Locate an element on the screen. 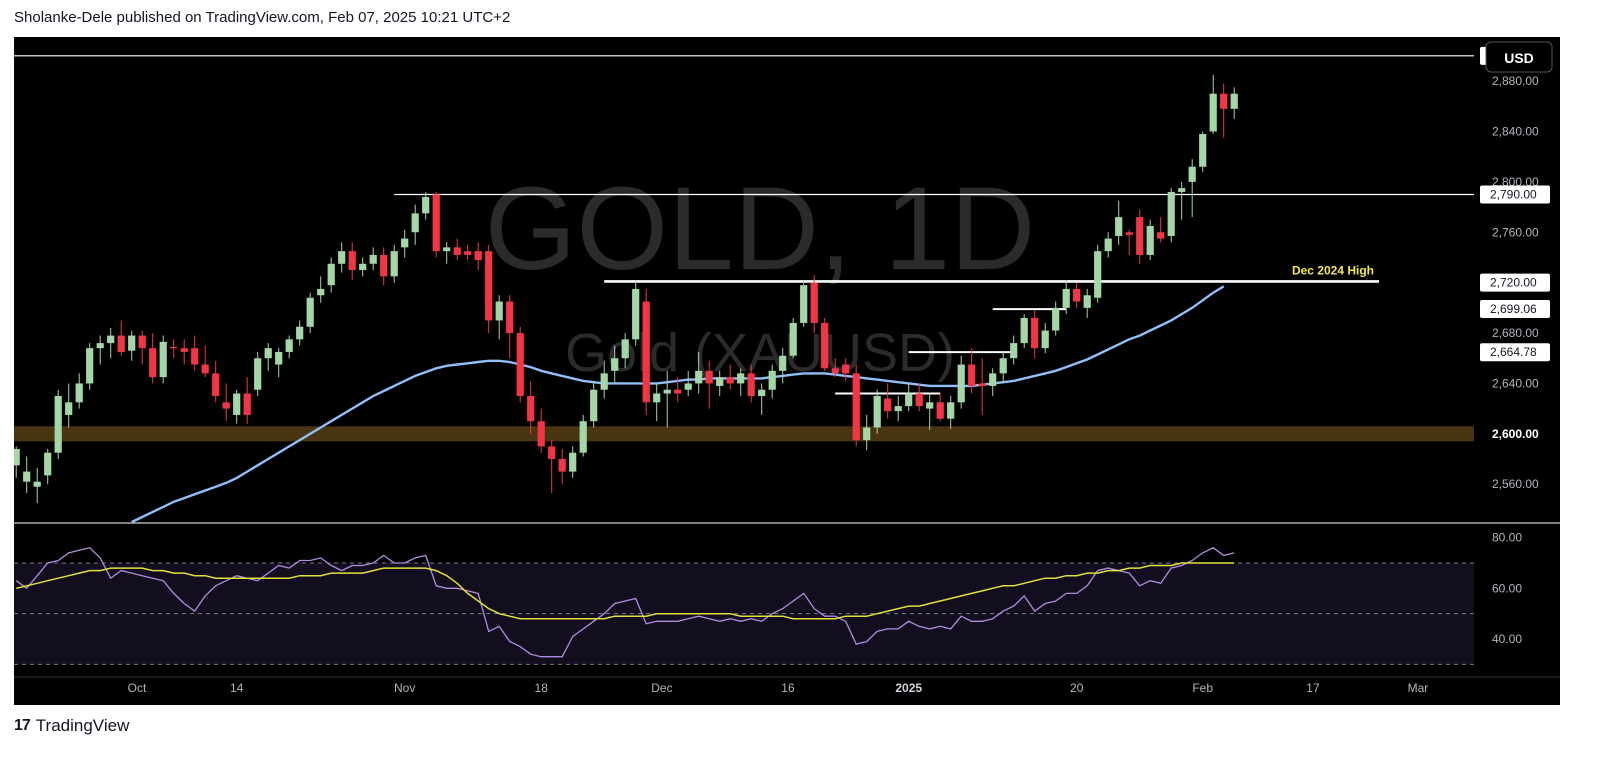  price-label-text: 2,699.06 is located at coordinates (1513, 309).